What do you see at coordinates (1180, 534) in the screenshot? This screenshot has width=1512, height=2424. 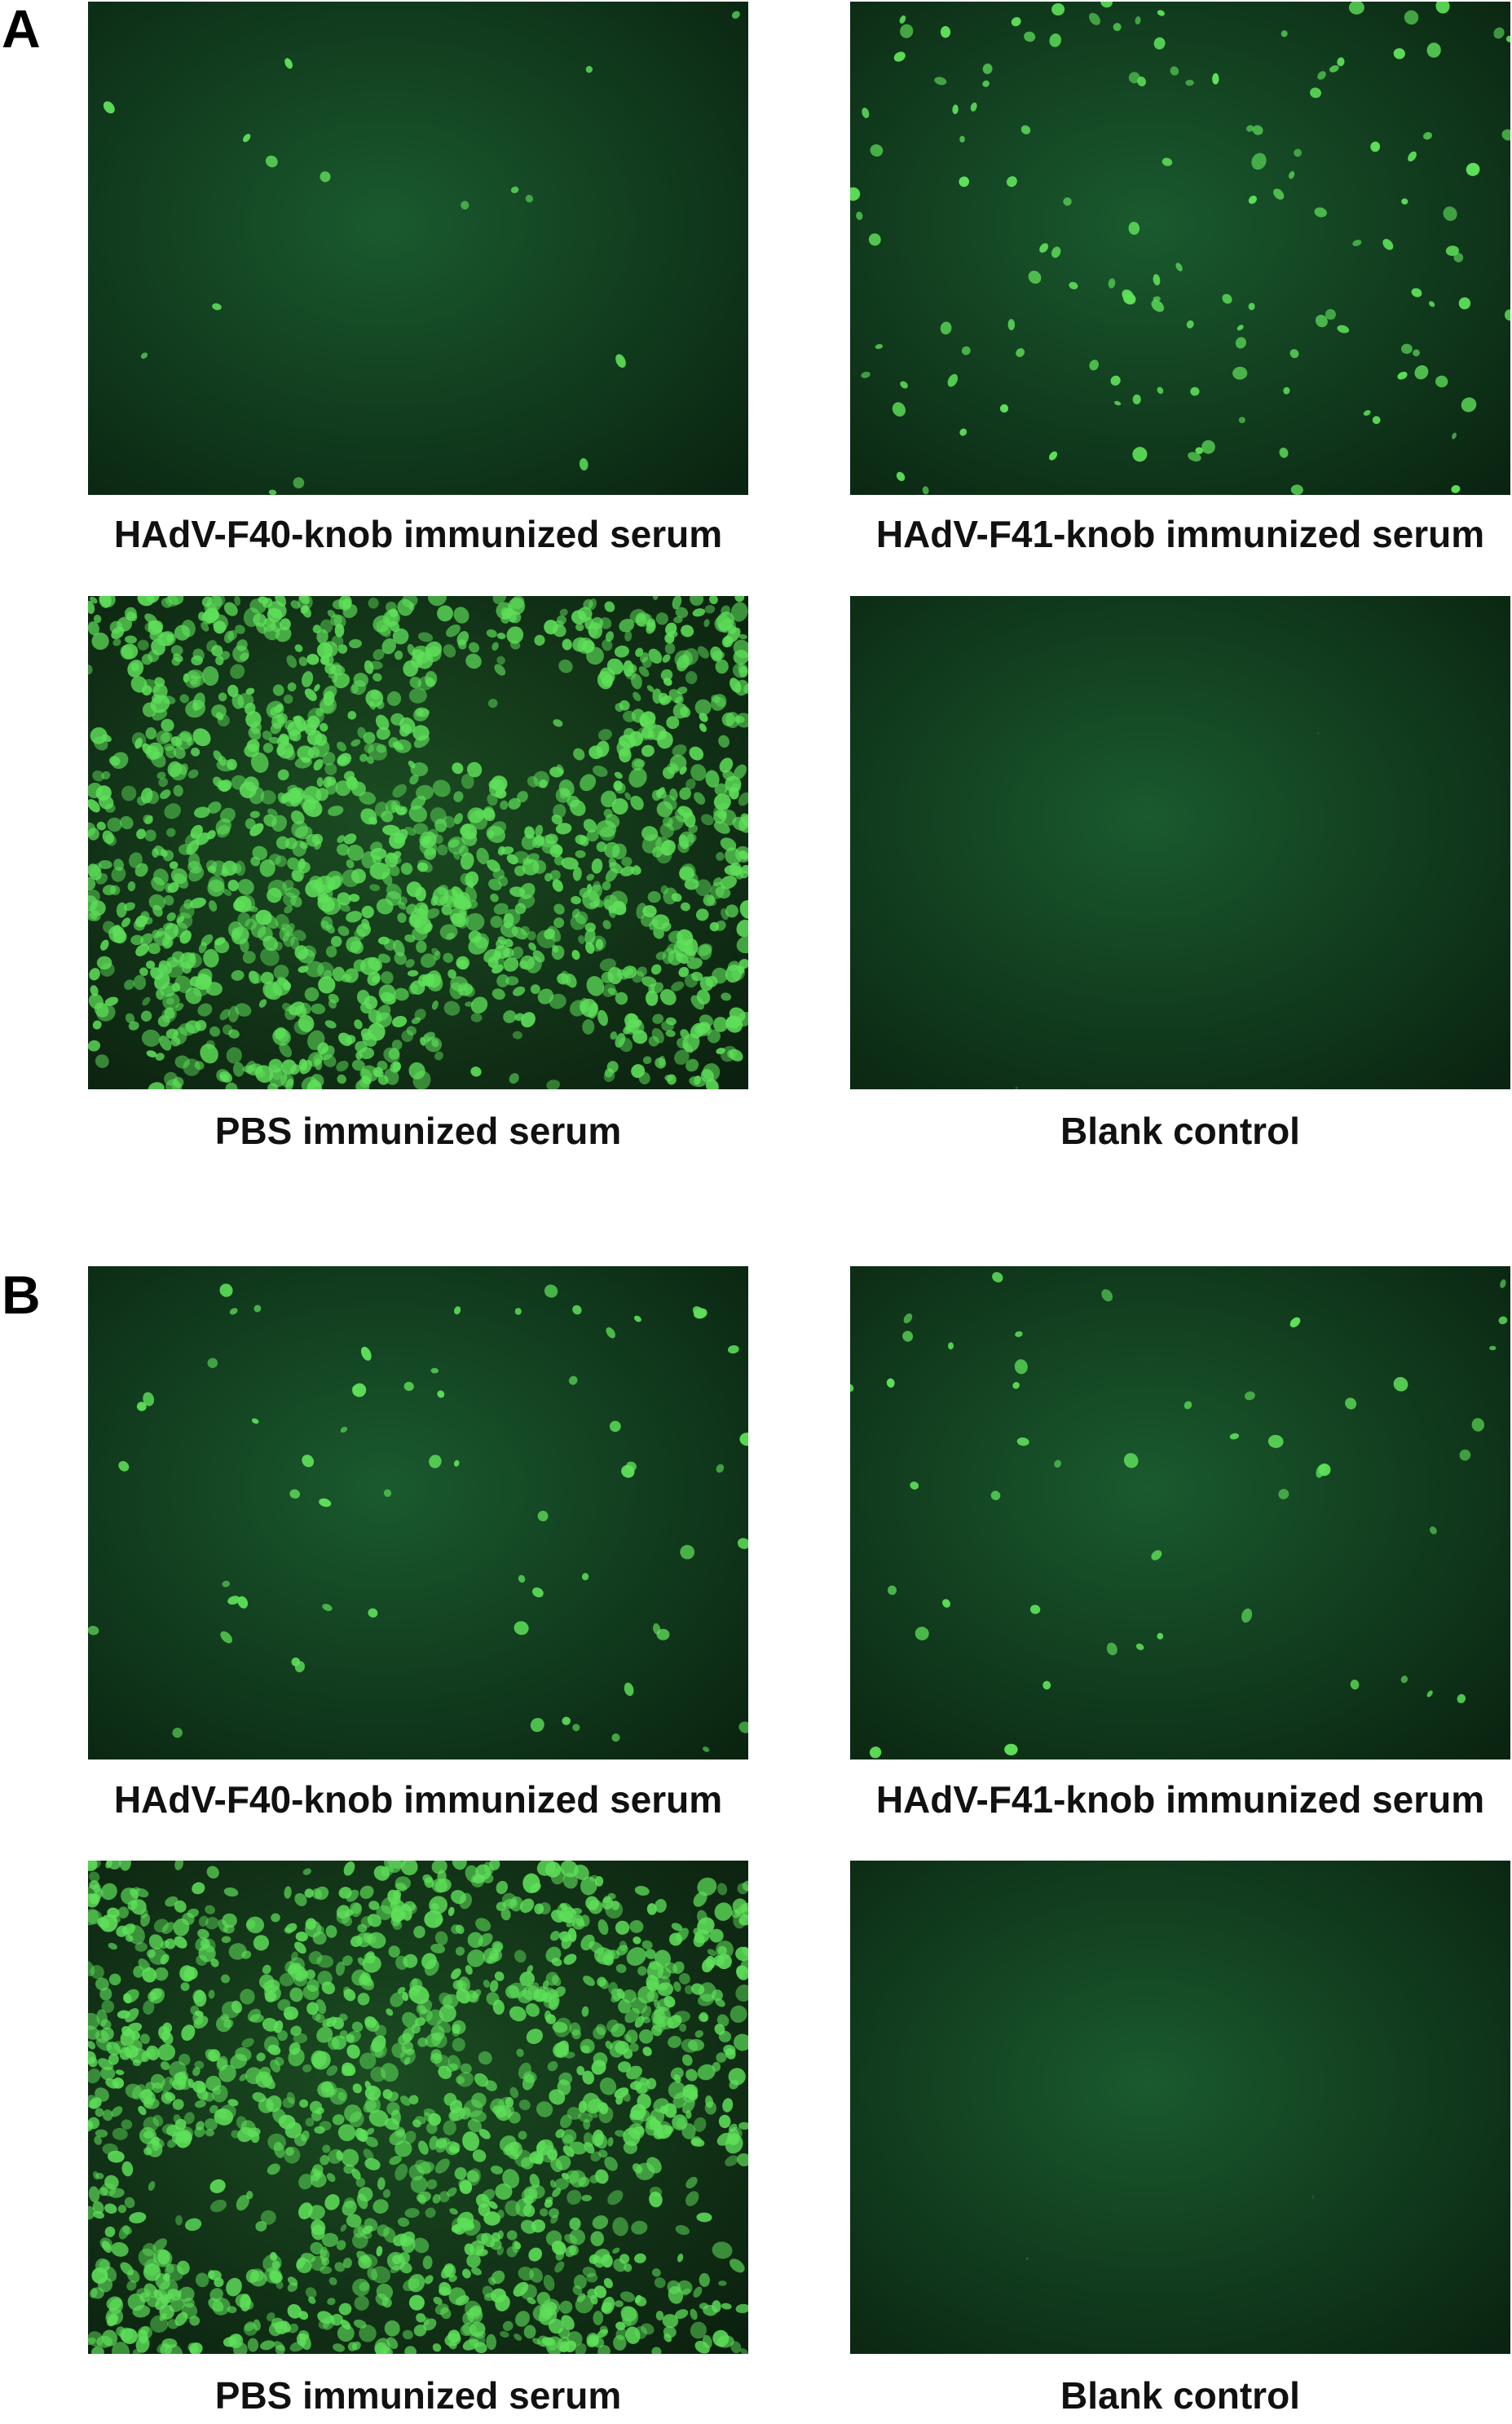 I see `caption-a-f41: HAdV-F41-knob immunized serum` at bounding box center [1180, 534].